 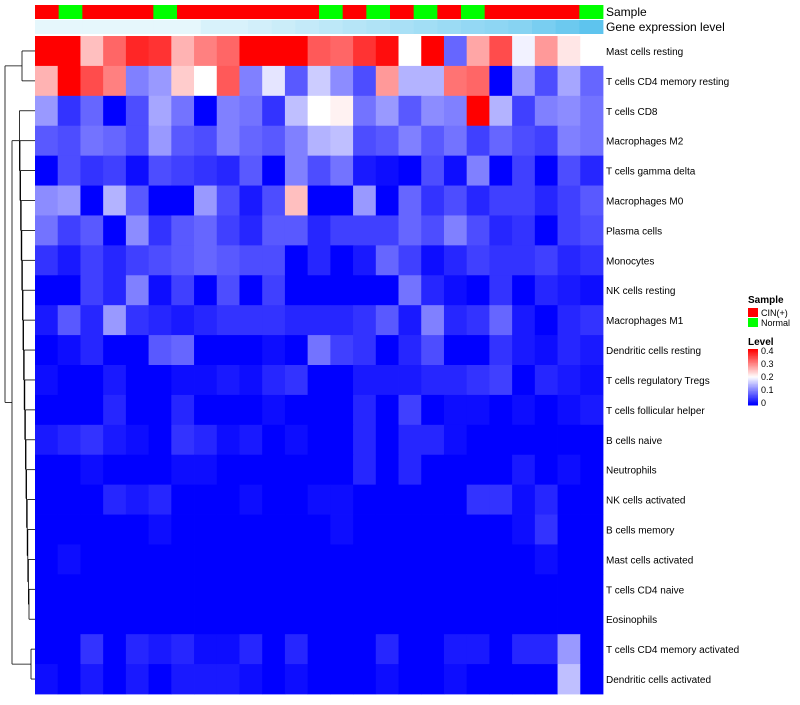 What do you see at coordinates (631, 471) in the screenshot?
I see `row-label: Neutrophils` at bounding box center [631, 471].